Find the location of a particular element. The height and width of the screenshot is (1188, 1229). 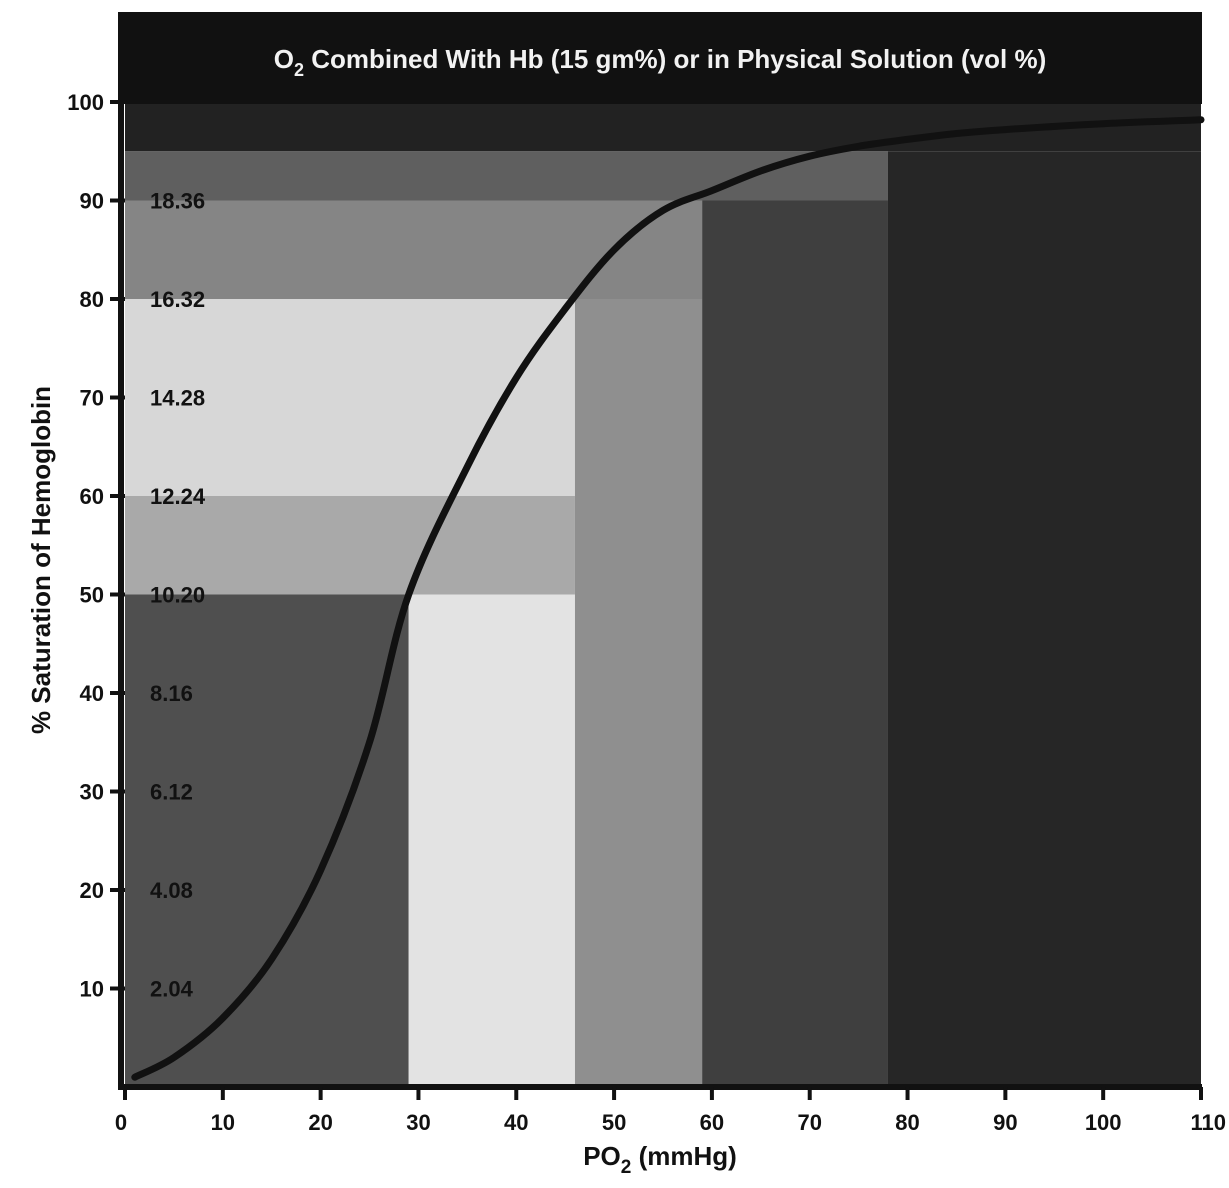

x-tick-label: 20 is located at coordinates (320, 1122).